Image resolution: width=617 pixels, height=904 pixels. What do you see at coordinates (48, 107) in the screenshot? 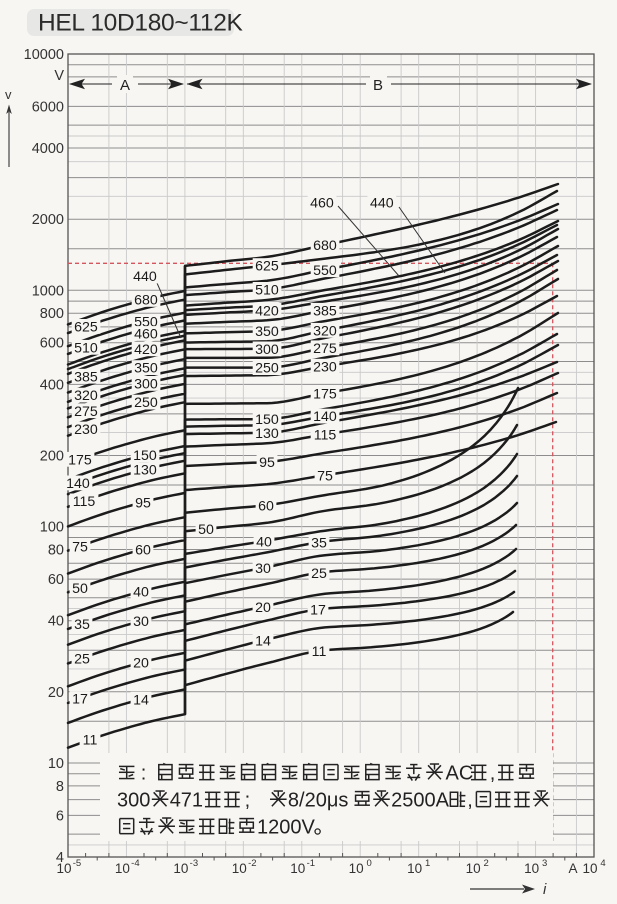
I see `svg-text: 6000` at bounding box center [48, 107].